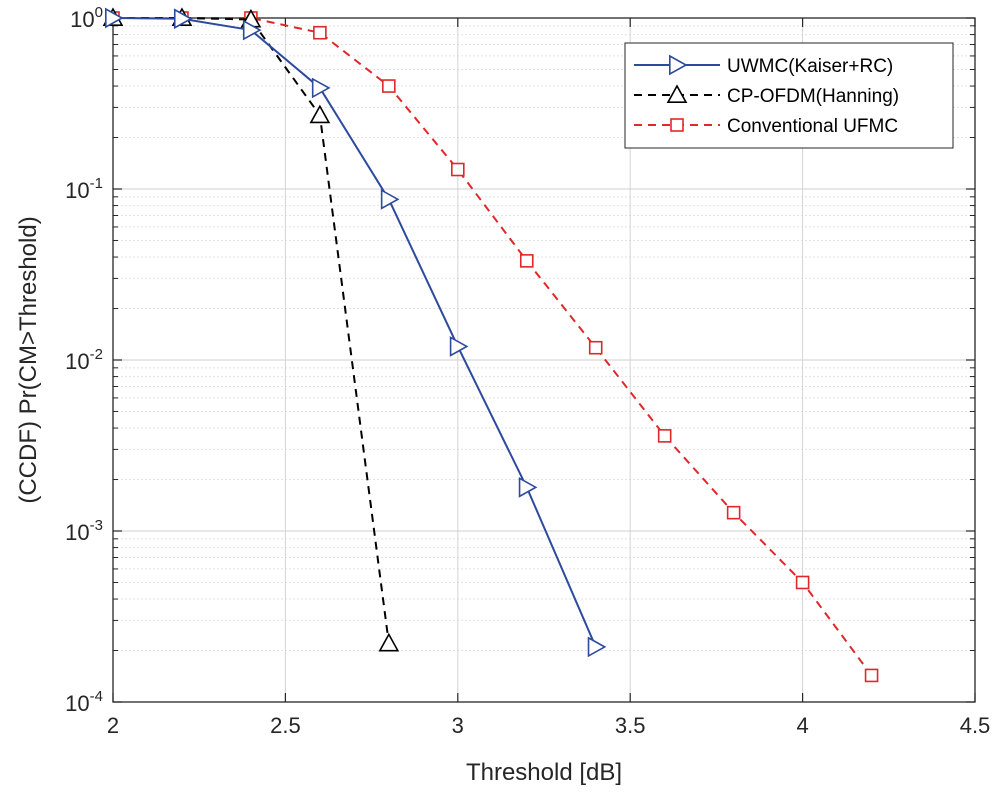 The image size is (1000, 792). What do you see at coordinates (99, 12) in the screenshot?
I see `y-tick-exponent: 0` at bounding box center [99, 12].